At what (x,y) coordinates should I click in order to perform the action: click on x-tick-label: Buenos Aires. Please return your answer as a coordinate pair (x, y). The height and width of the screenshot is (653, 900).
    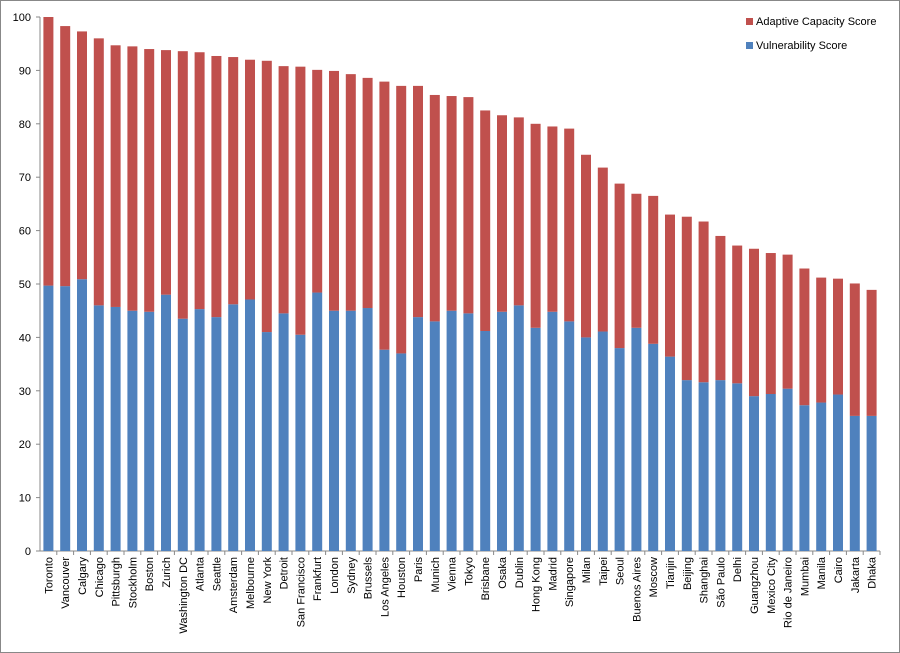
    Looking at the image, I should click on (637, 589).